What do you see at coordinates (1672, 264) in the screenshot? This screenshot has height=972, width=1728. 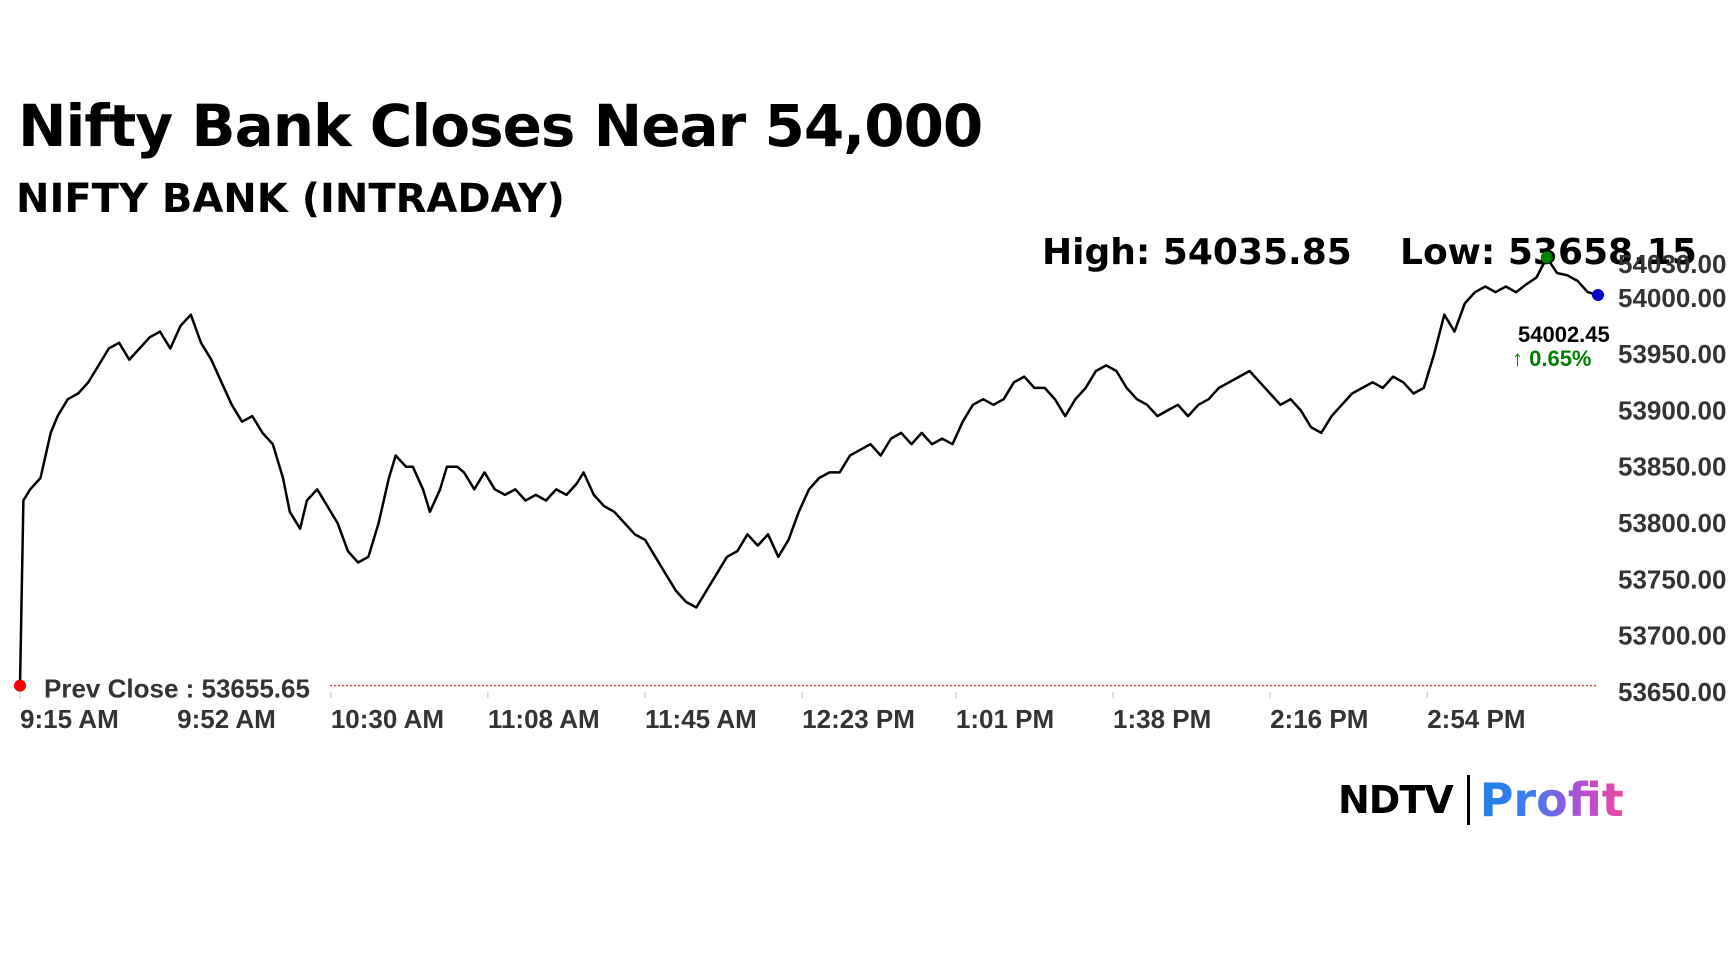 I see `y-tick-label: 54030.00` at bounding box center [1672, 264].